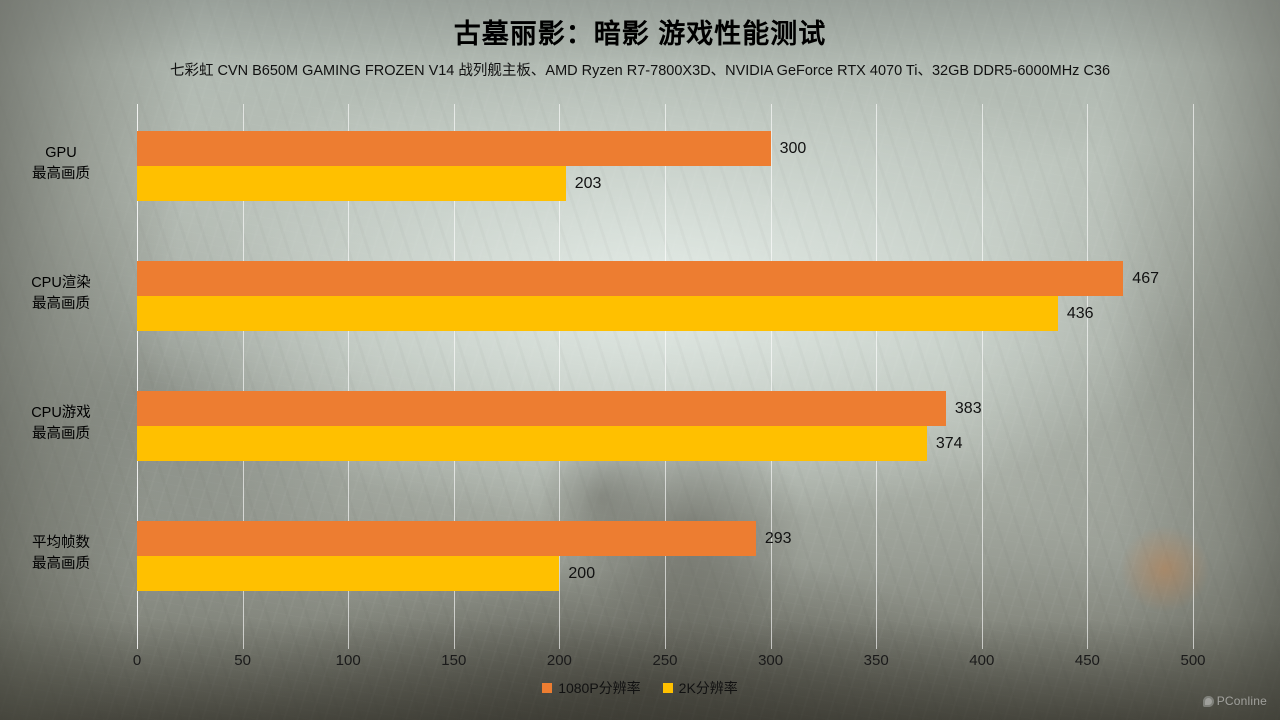 The width and height of the screenshot is (1280, 720). What do you see at coordinates (1193, 660) in the screenshot?
I see `x-axis-tick-label: 500` at bounding box center [1193, 660].